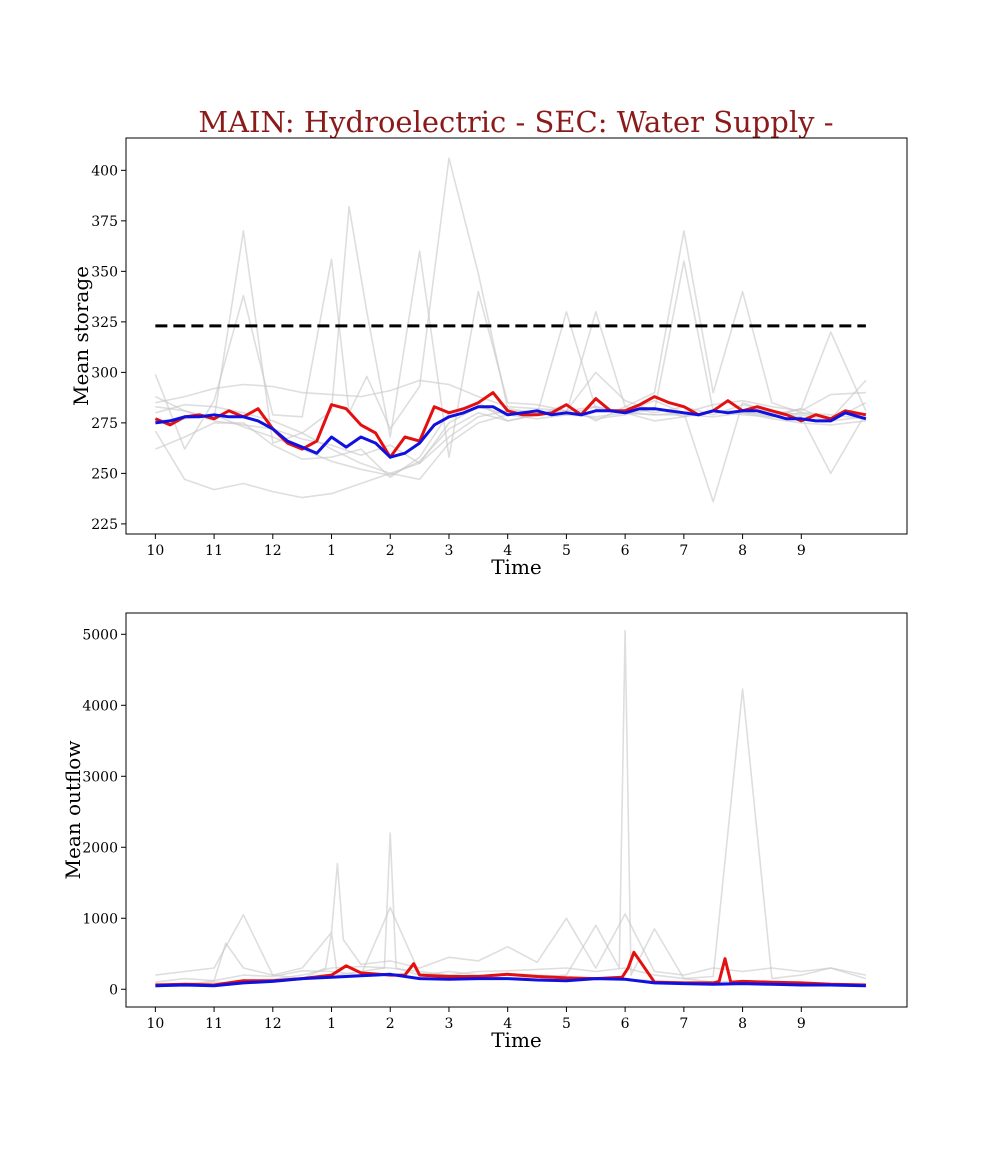 The height and width of the screenshot is (1152, 1008). Describe the element at coordinates (100, 706) in the screenshot. I see `y-tick-label: 4000` at that location.